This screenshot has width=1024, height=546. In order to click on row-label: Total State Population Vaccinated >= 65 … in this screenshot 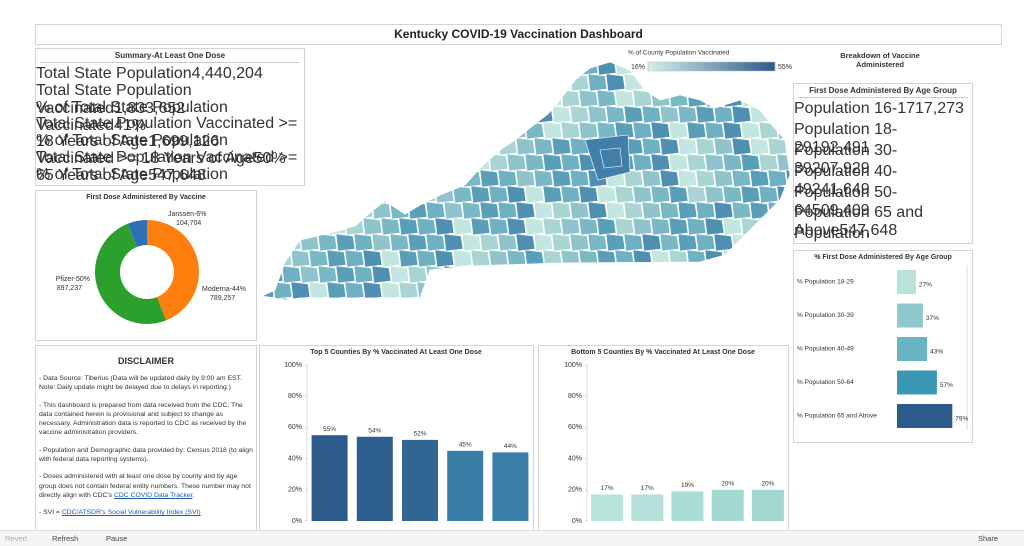, I will do `click(167, 166)`.